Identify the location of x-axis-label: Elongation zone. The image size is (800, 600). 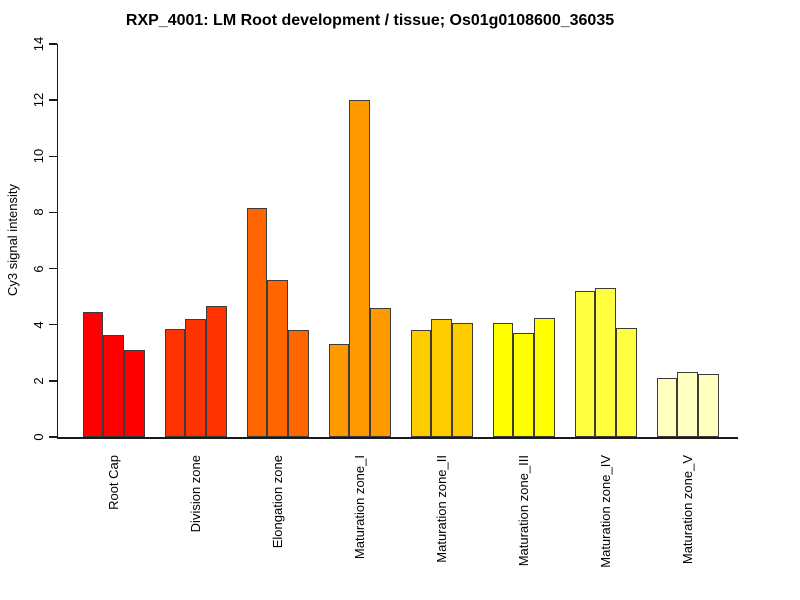
(277, 502).